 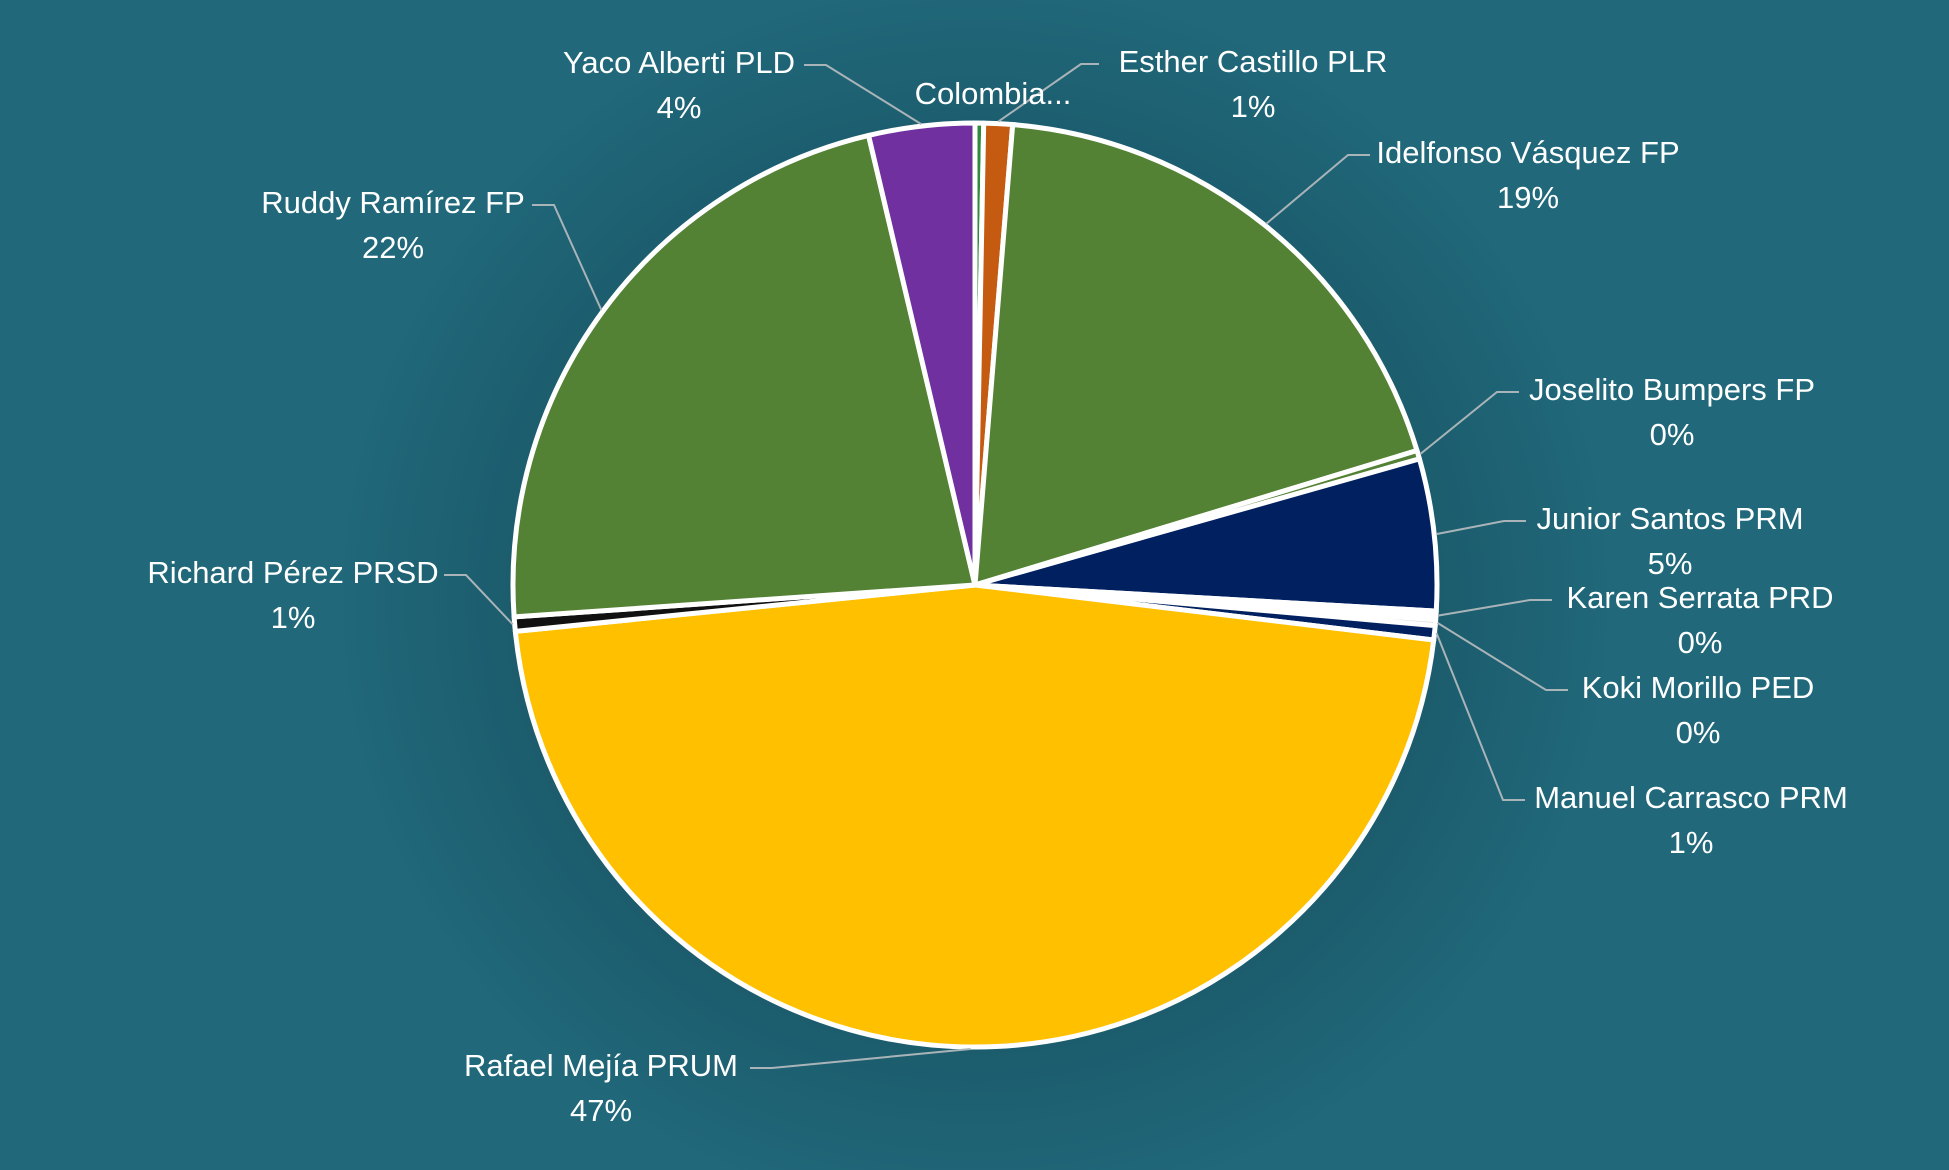 I want to click on slice-label: Rafael Mejía PRUM, so click(x=601, y=1065).